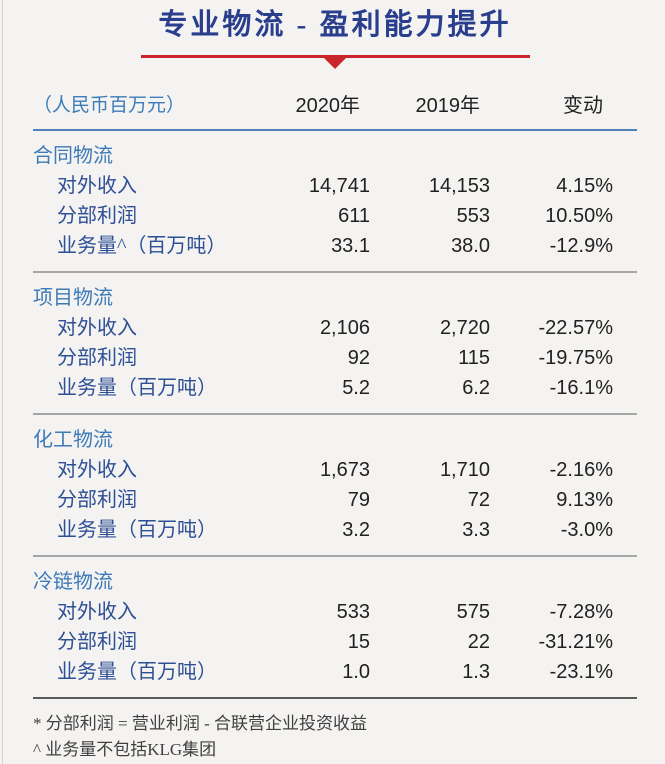 This screenshot has height=764, width=665. Describe the element at coordinates (335, 56) in the screenshot. I see `red-rule` at that location.